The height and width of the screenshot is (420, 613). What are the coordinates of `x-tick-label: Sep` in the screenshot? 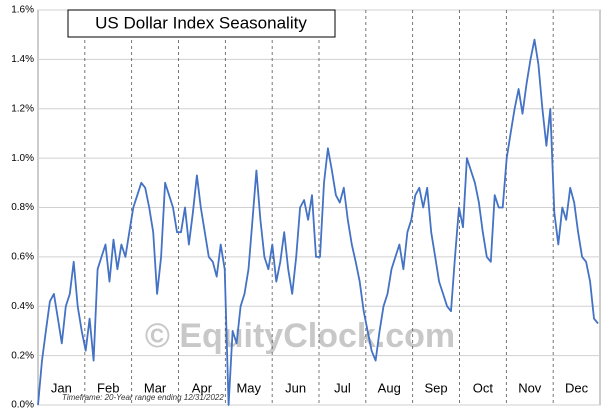 It's located at (436, 387).